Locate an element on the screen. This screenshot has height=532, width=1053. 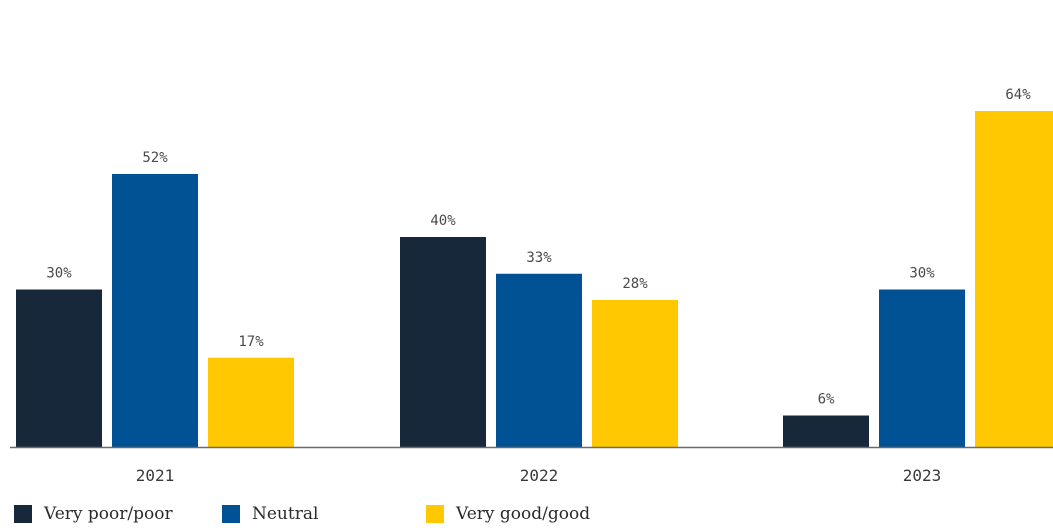
bar-2022-very-good-good is located at coordinates (635, 373).